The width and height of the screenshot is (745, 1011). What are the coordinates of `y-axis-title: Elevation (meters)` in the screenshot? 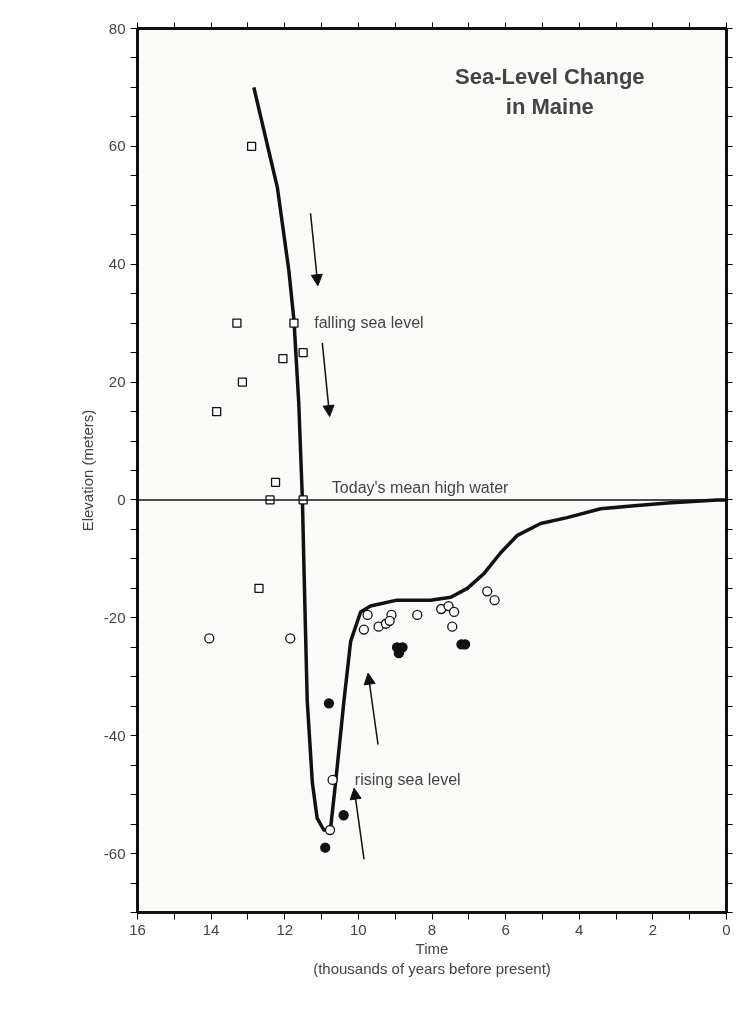 It's located at (87, 470).